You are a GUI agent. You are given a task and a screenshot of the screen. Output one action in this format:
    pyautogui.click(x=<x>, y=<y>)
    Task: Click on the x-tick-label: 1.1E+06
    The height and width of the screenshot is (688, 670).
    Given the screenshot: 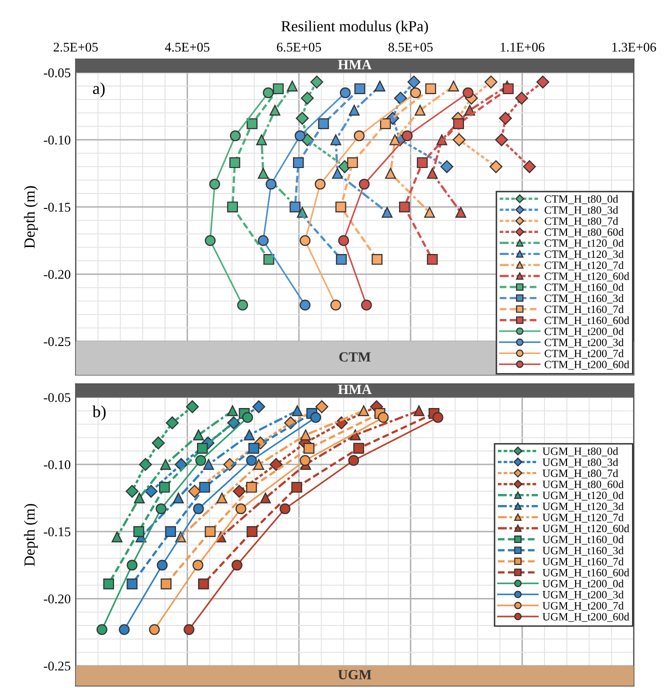 What is the action you would take?
    pyautogui.click(x=522, y=47)
    